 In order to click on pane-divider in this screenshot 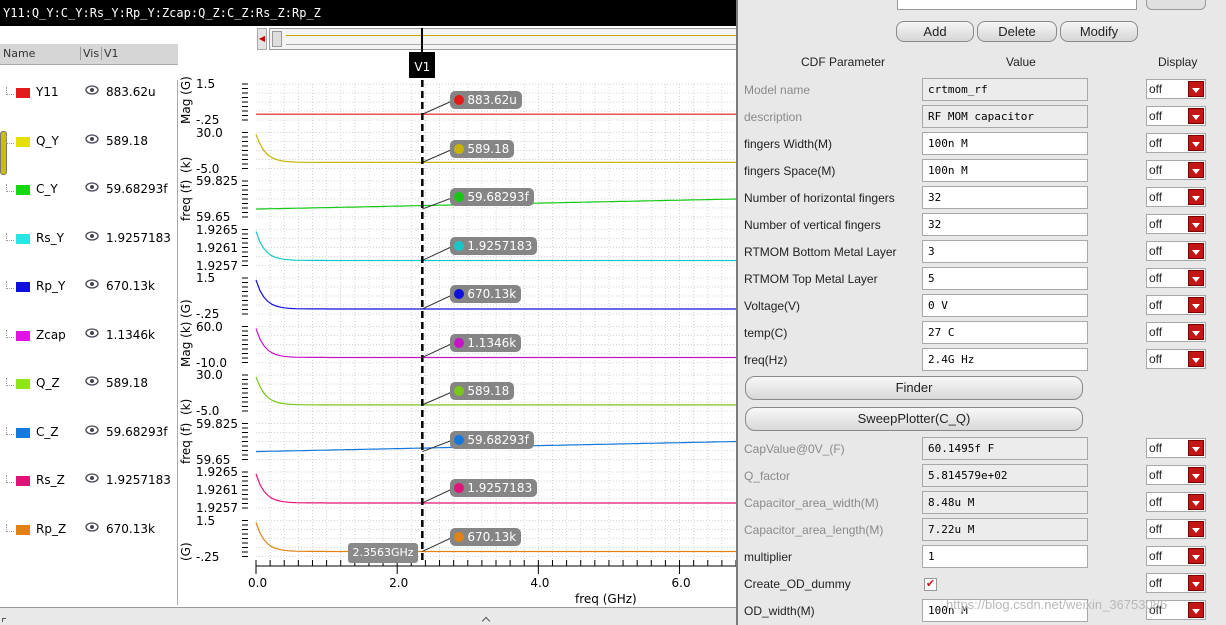, I will do `click(737, 312)`.